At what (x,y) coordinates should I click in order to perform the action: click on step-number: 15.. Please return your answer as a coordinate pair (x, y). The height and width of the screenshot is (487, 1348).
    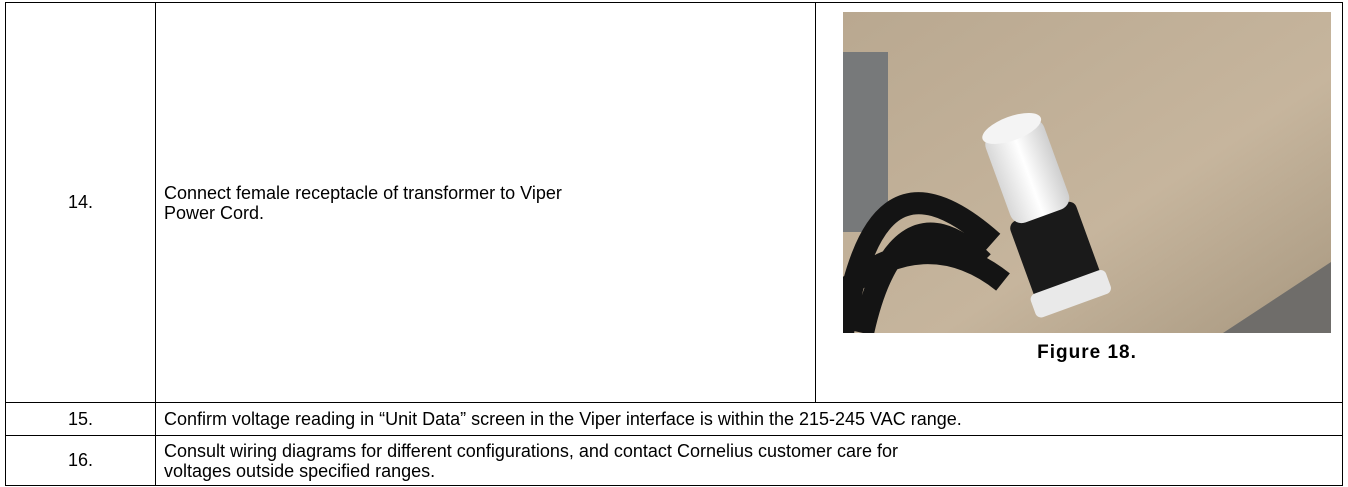
    Looking at the image, I should click on (80, 418).